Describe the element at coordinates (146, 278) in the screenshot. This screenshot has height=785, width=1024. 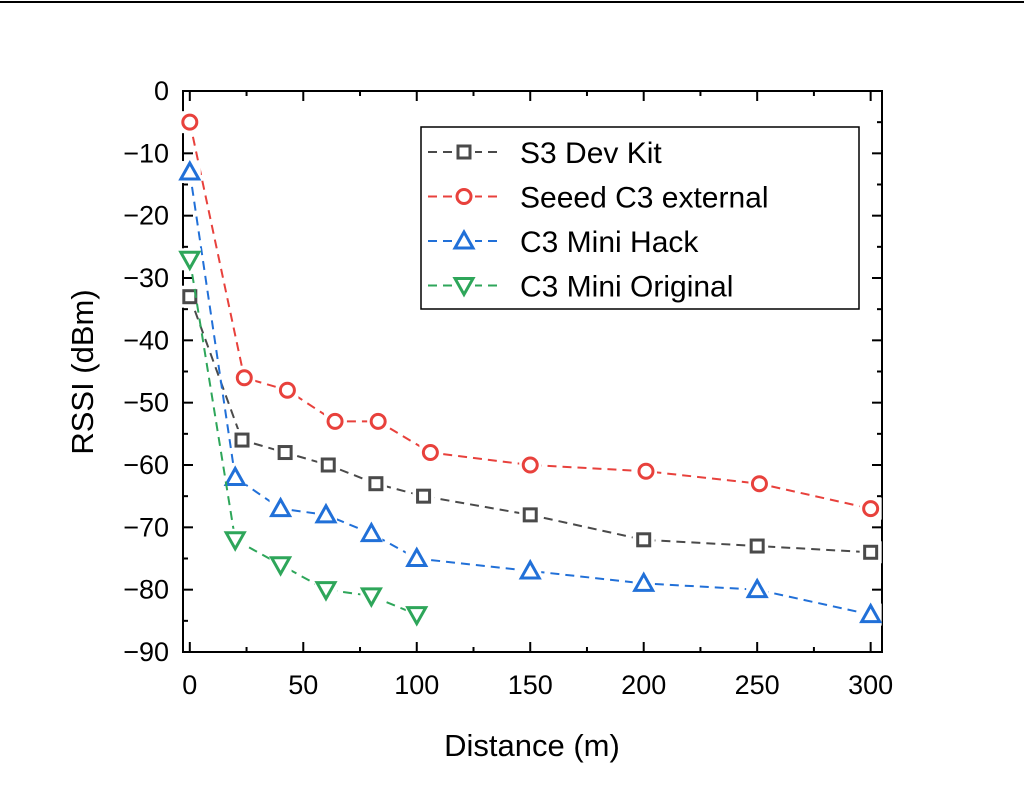
I see `y-tick-label: −30` at that location.